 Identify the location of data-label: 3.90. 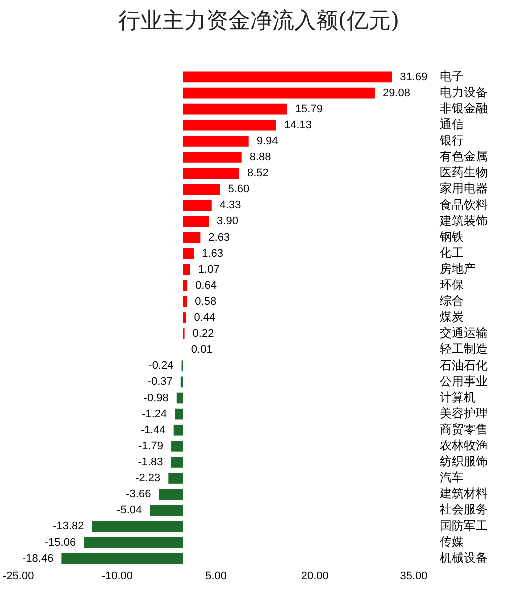
(227, 222).